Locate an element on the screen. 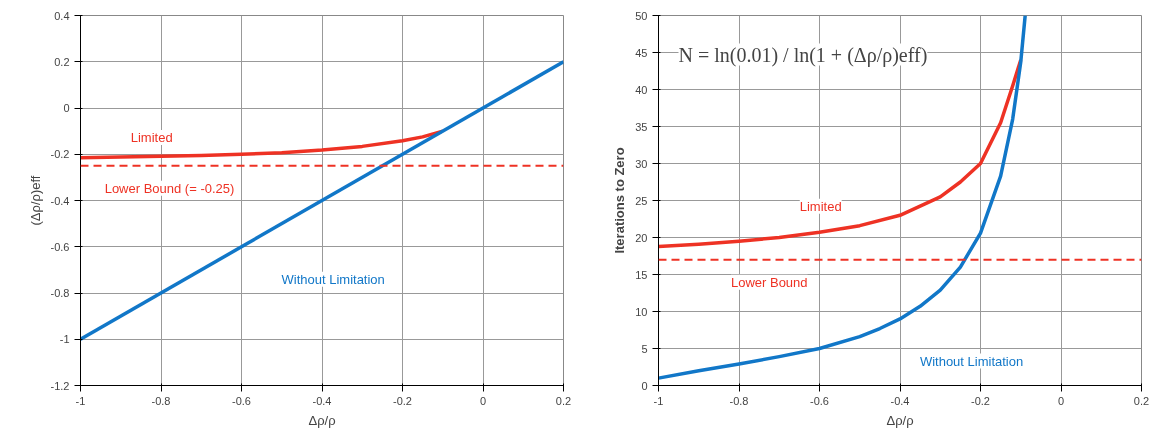 The image size is (1167, 447). y-tick-label: 0.4 is located at coordinates (62, 15).